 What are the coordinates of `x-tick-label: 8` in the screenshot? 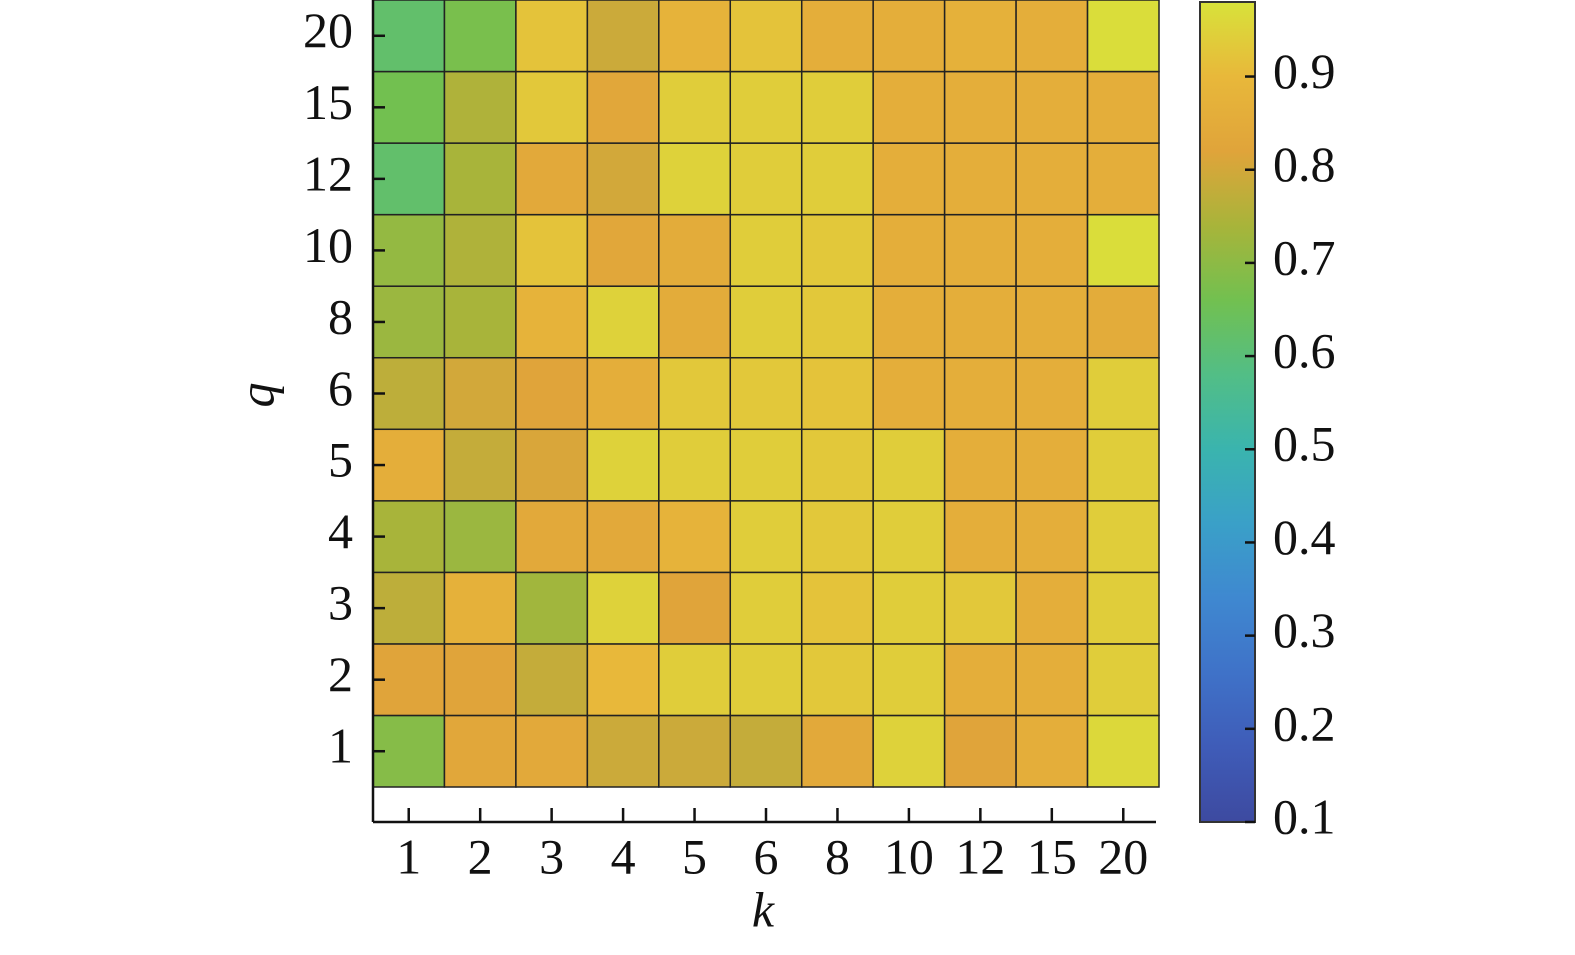 It's located at (837, 856).